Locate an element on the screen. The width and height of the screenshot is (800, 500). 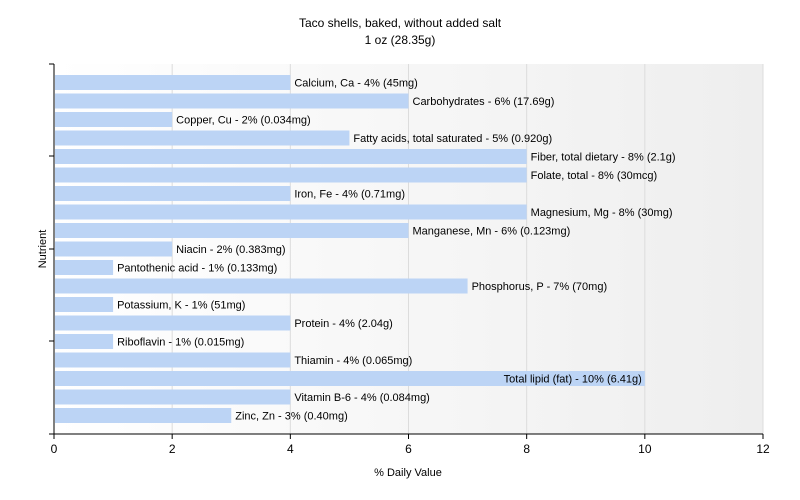
bar-label: Niacin - 2% (0.383mg) is located at coordinates (230, 250).